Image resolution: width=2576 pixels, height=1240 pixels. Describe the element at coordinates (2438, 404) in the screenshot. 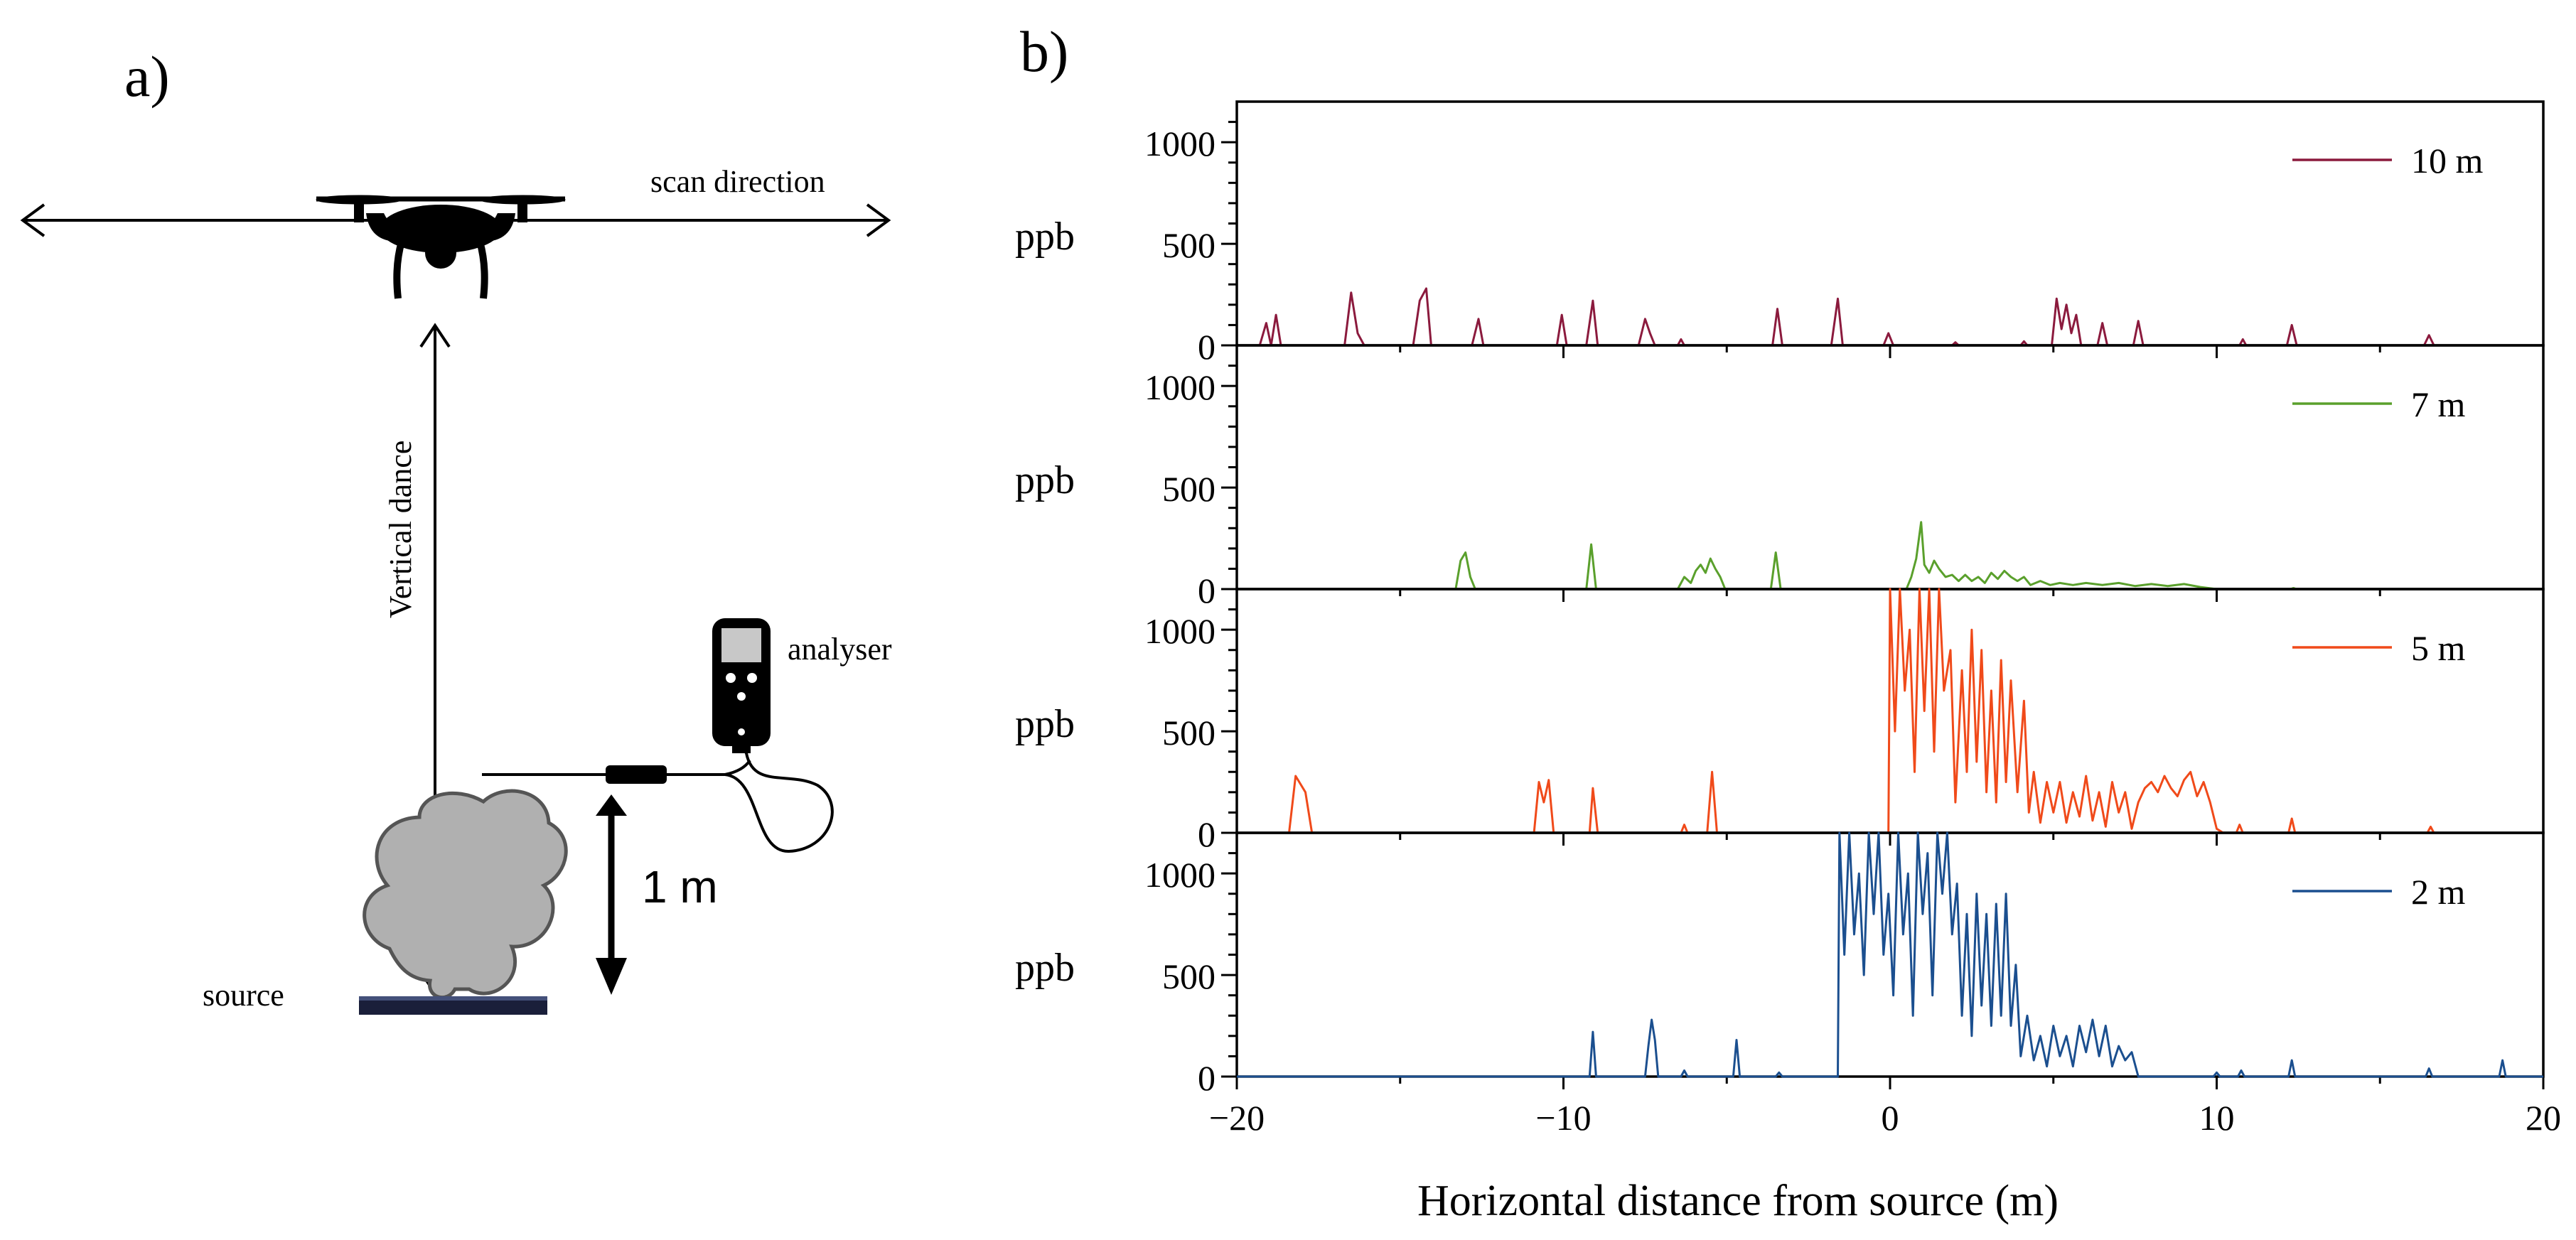

I see `legend-label: 7 m` at that location.